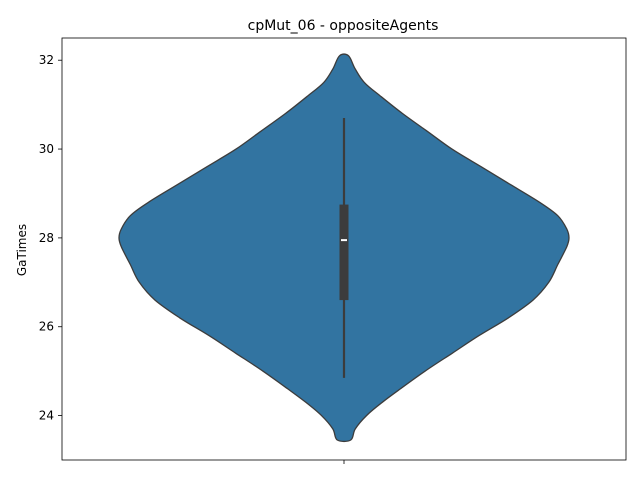  I want to click on y-tick-label: 26, so click(46, 327).